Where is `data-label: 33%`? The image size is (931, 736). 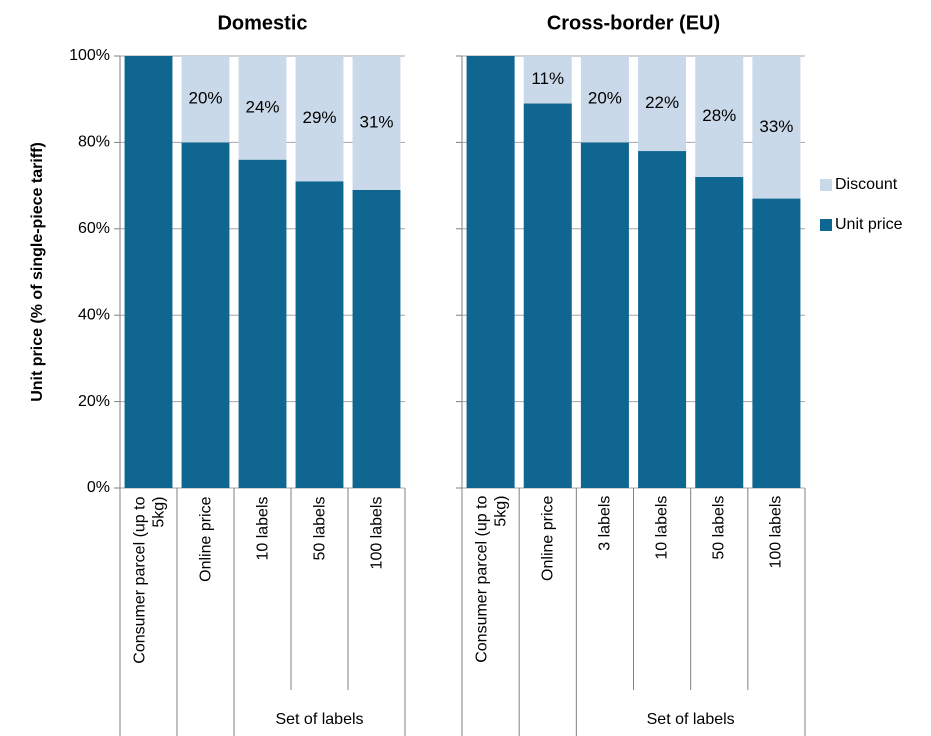 data-label: 33% is located at coordinates (776, 126).